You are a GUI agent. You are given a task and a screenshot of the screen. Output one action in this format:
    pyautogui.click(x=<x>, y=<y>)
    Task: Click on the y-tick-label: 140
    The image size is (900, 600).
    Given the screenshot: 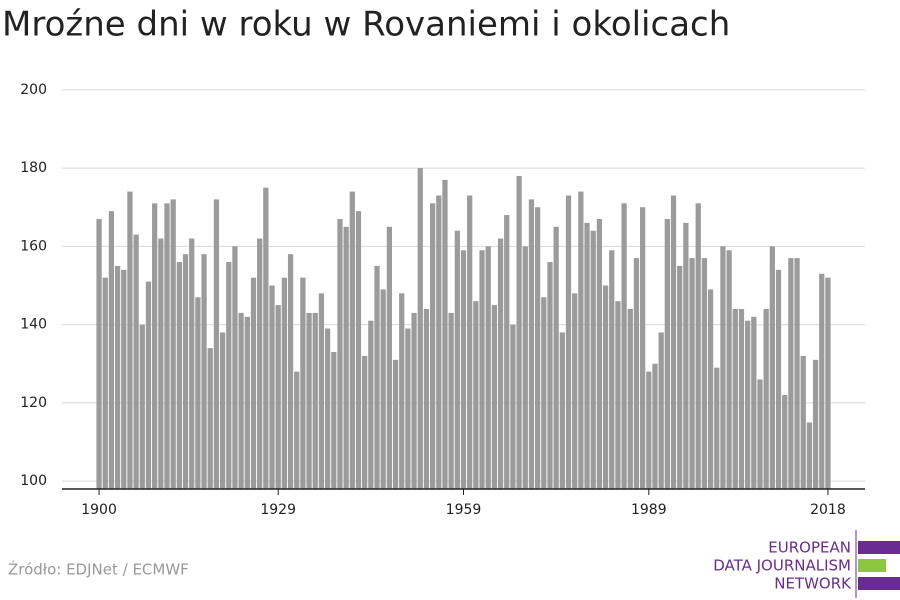 What is the action you would take?
    pyautogui.click(x=33, y=325)
    